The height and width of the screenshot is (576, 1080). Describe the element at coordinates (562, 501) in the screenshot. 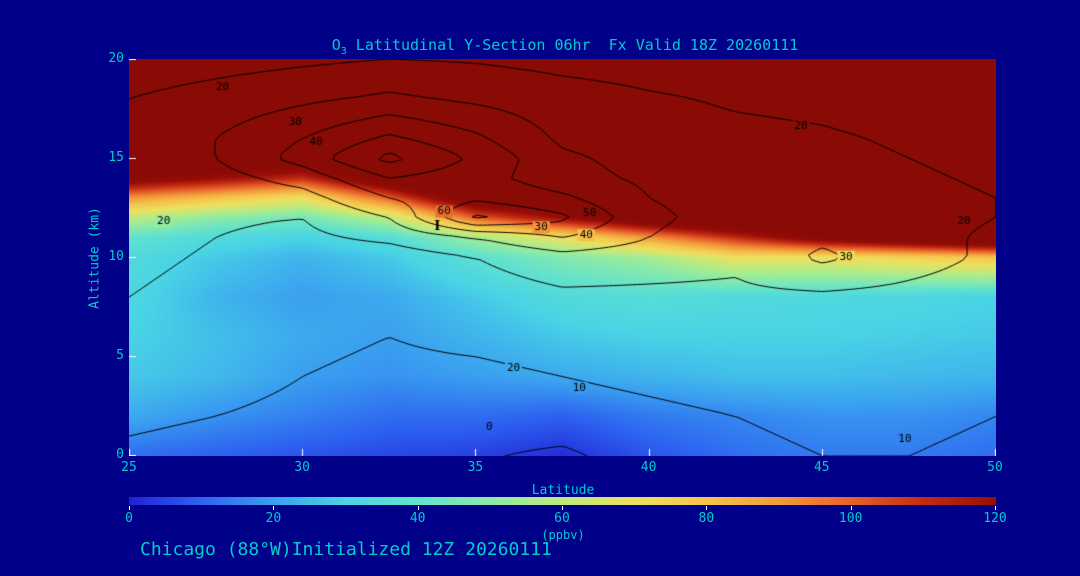

I see `colorbar-gradient` at that location.